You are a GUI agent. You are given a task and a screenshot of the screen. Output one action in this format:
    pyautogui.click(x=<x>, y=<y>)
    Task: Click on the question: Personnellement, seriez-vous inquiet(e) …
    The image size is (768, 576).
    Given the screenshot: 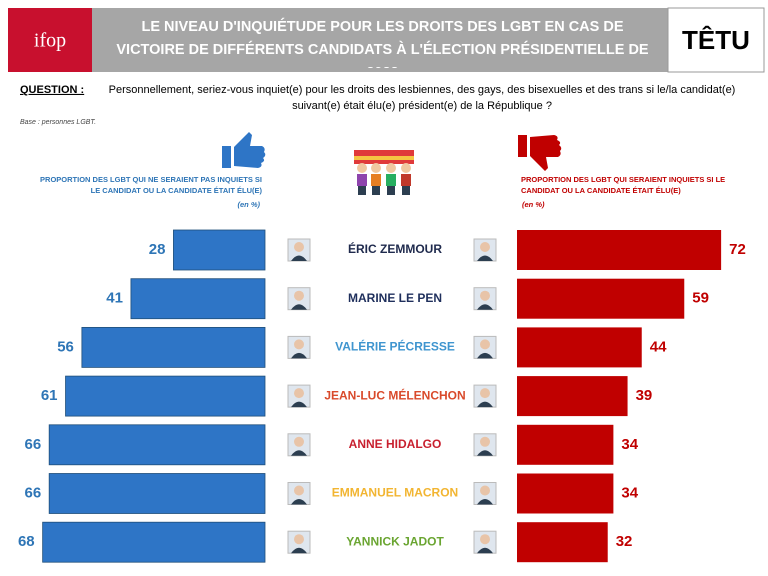 What is the action you would take?
    pyautogui.click(x=422, y=98)
    